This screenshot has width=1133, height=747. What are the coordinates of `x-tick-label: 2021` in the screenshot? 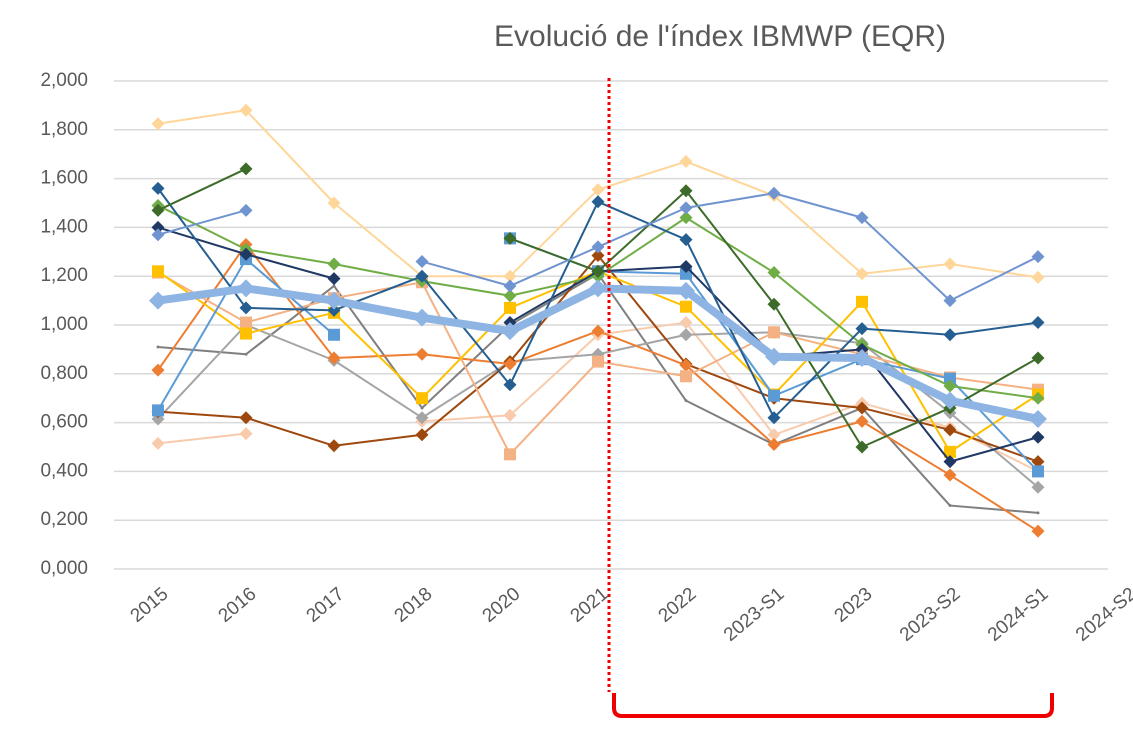 It's located at (590, 605).